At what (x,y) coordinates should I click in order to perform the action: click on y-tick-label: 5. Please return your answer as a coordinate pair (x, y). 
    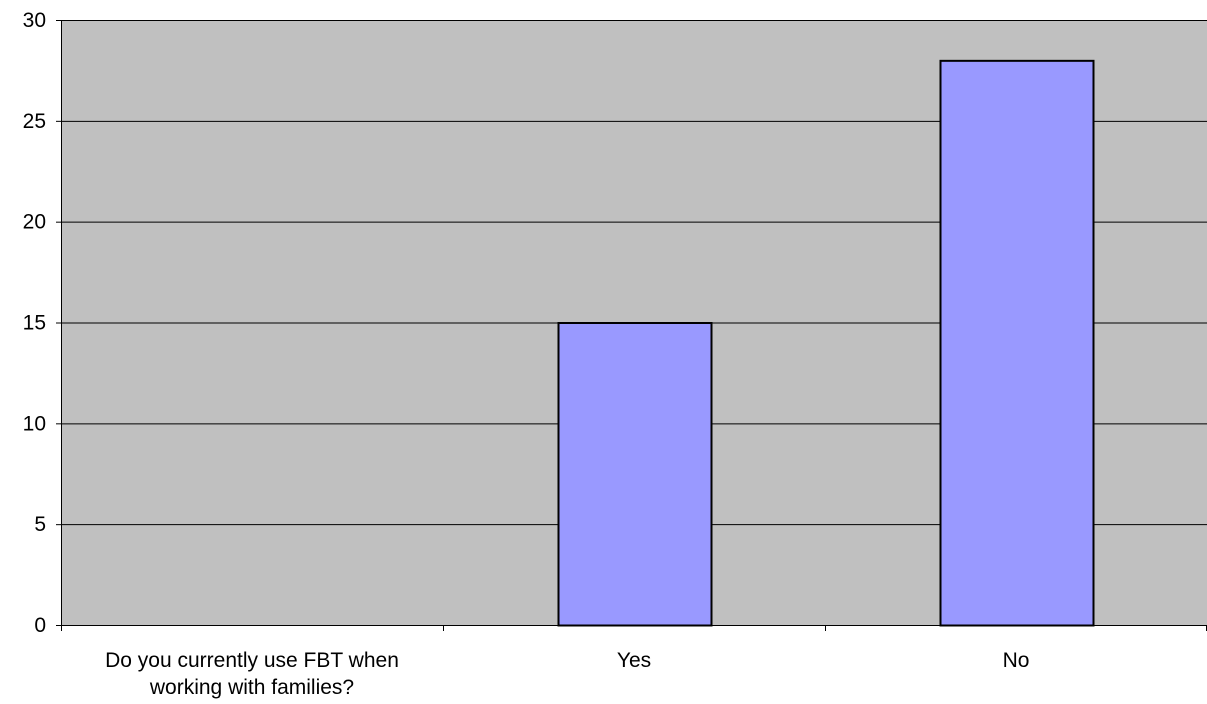
    Looking at the image, I should click on (40, 524).